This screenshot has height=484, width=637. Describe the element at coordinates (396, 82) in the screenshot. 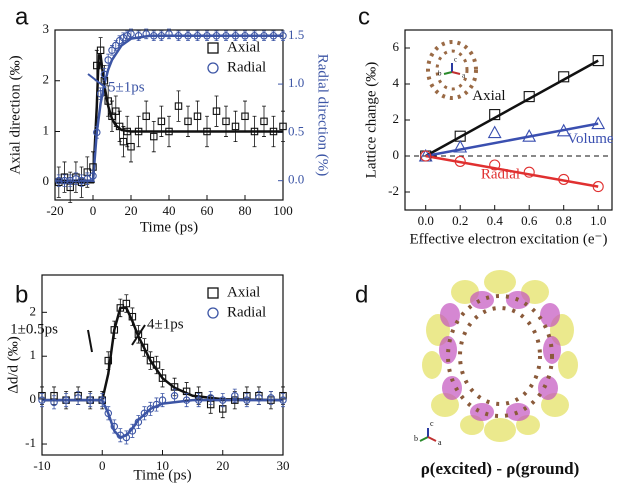

I see `y-tick-label: 4` at that location.